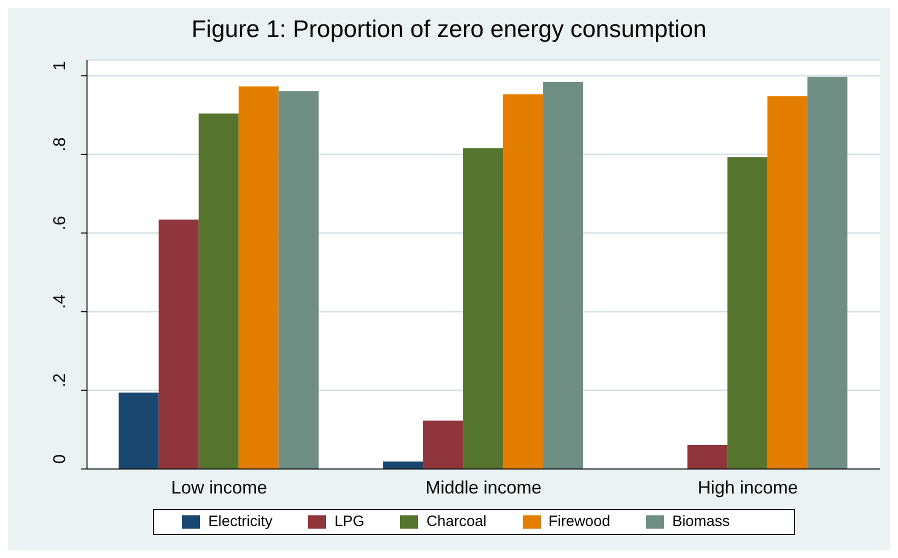 The image size is (898, 558). I want to click on y-tick-label: .6, so click(59, 223).